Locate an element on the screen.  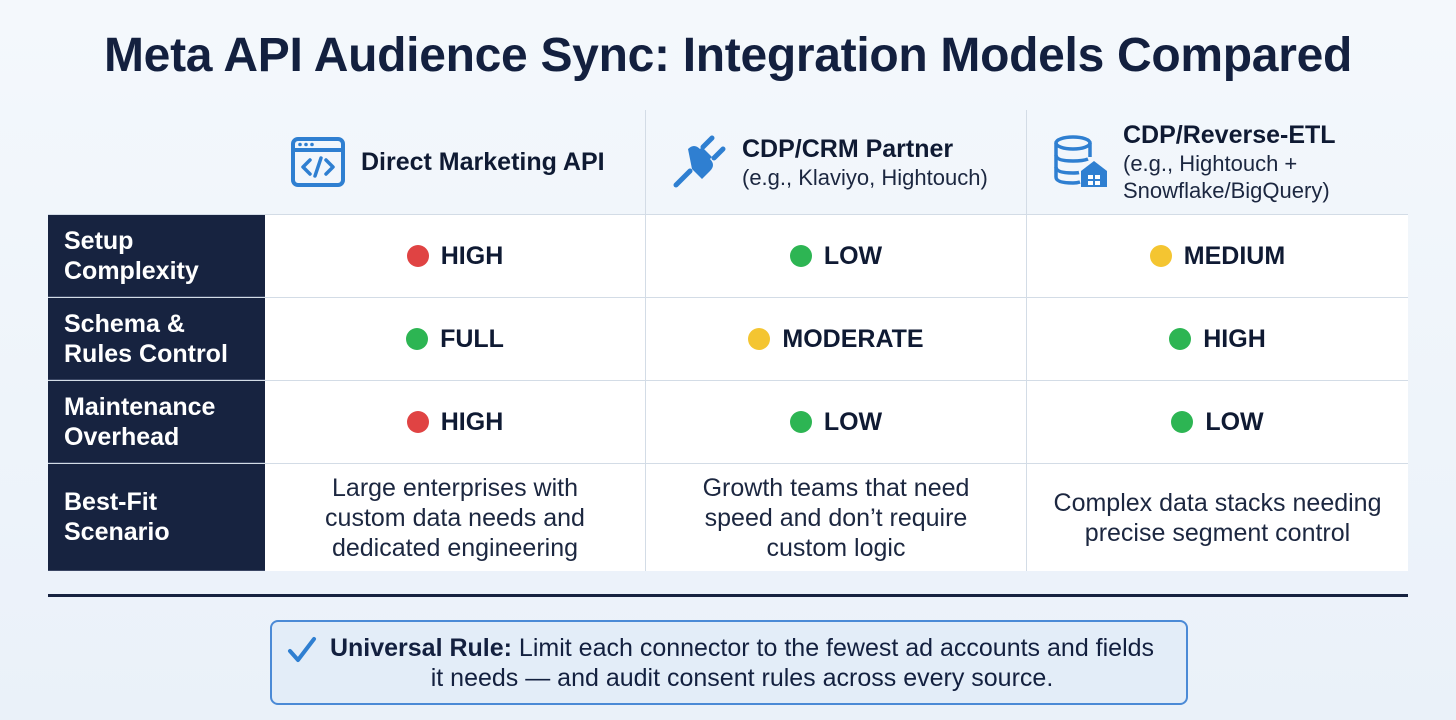
row-setup-complexity: Setup Complexity HIGH LOW MEDIUM is located at coordinates (728, 255).